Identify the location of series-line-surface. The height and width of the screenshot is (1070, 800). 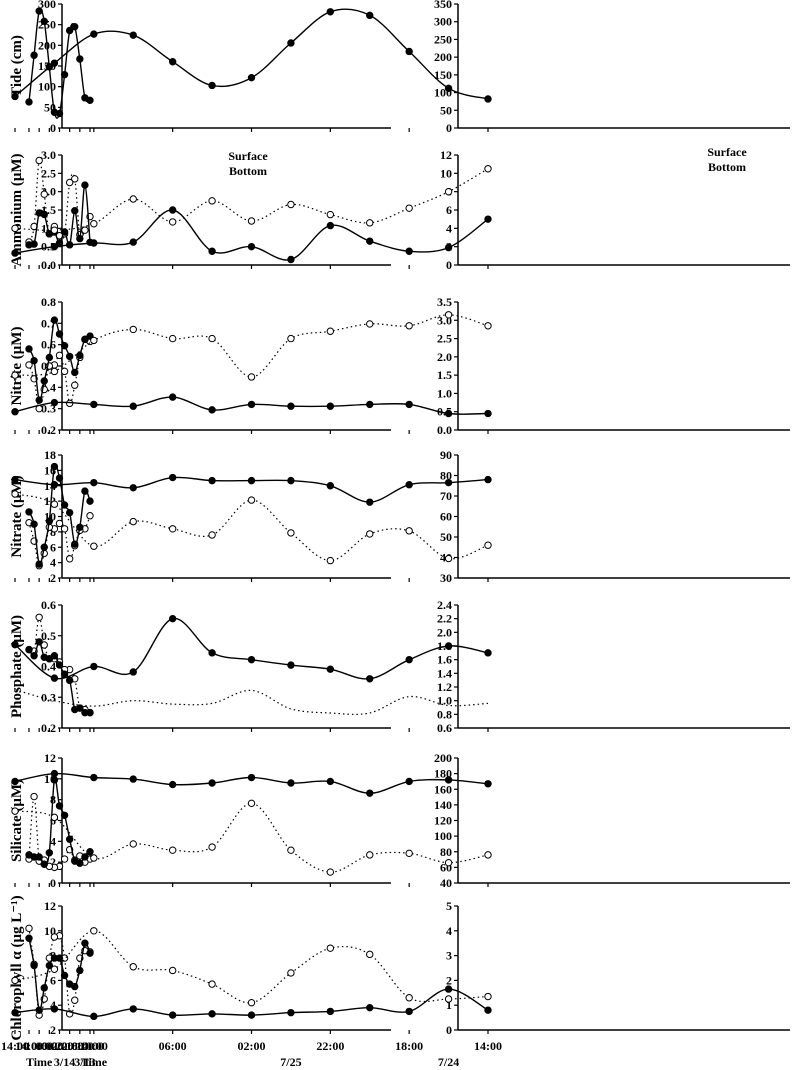
(251, 648).